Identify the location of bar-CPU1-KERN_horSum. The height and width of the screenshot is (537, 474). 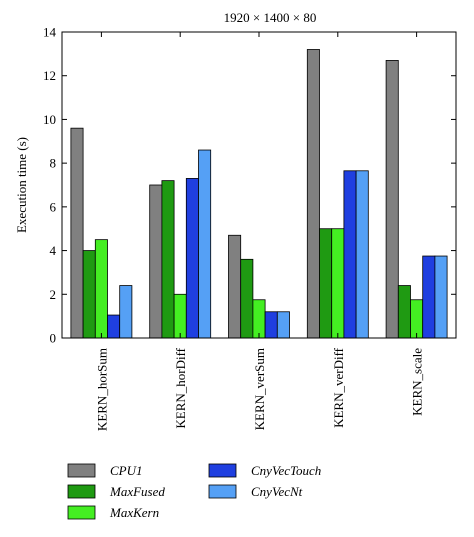
(77, 233).